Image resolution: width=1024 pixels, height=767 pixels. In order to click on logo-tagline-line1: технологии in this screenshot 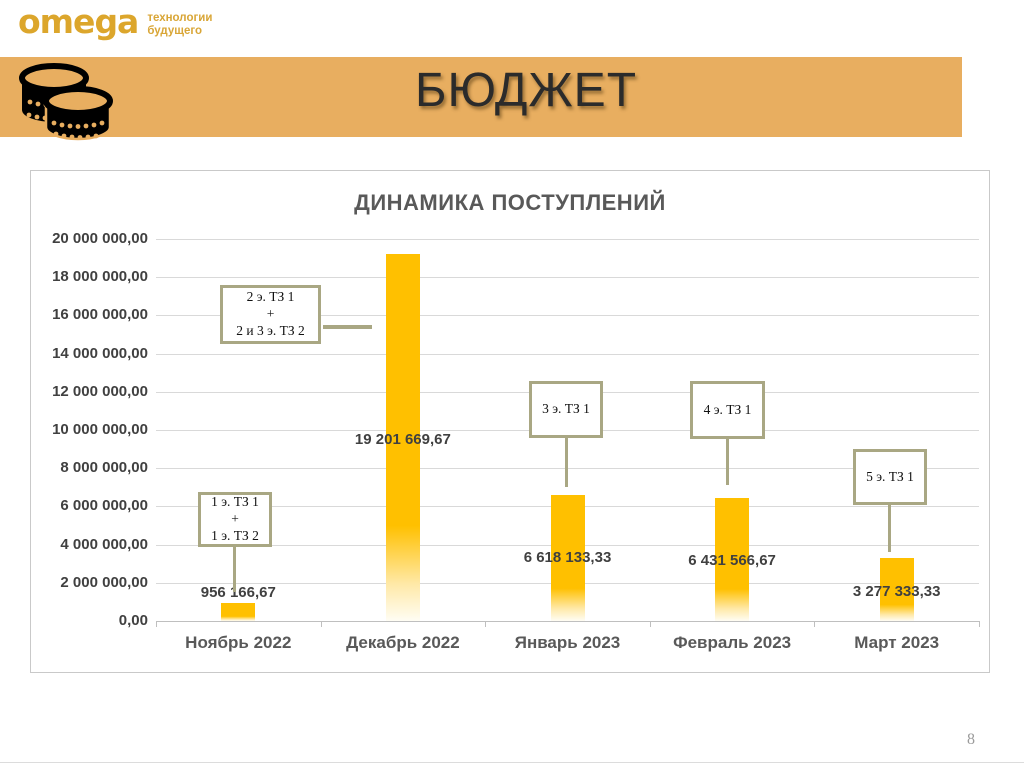, I will do `click(180, 18)`.